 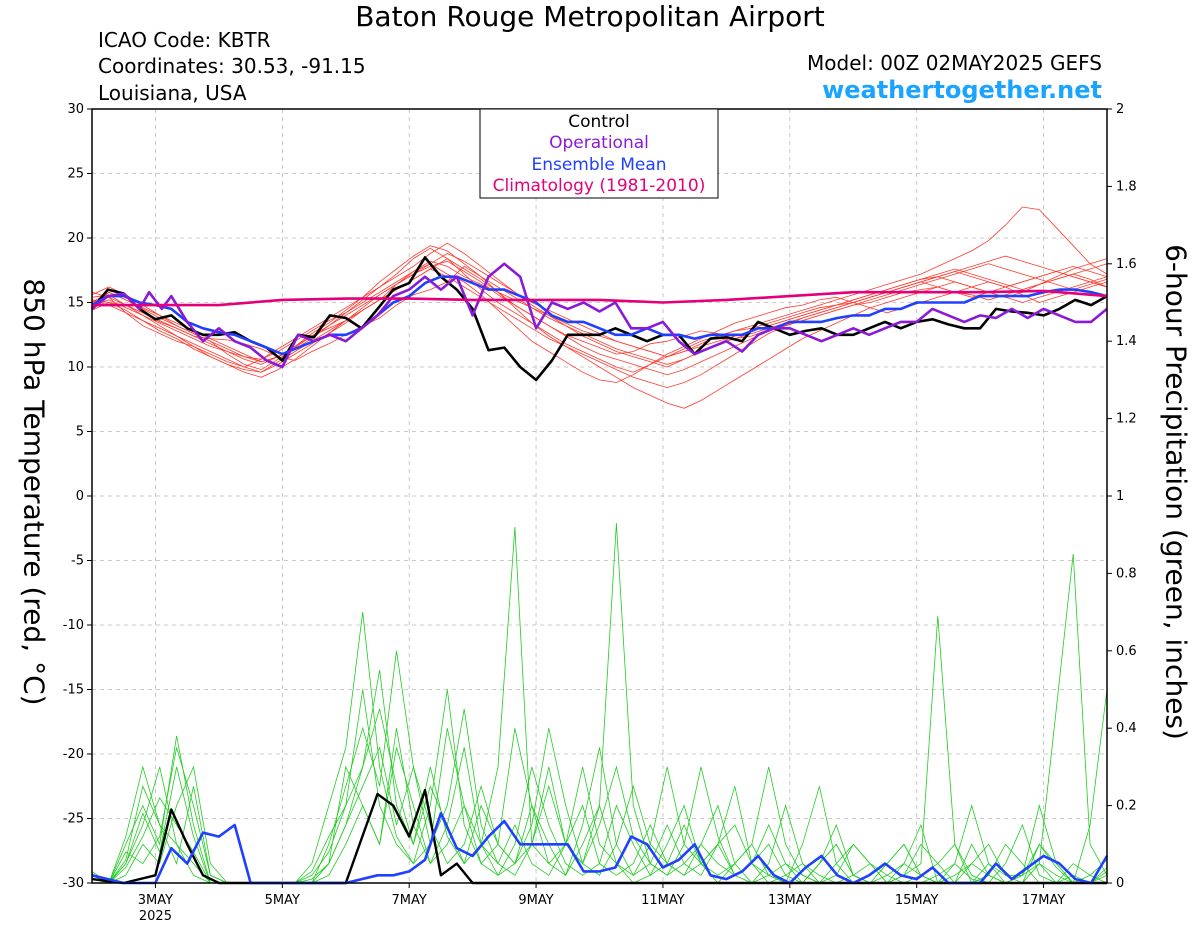 I want to click on x-tick-label: 7MAY, so click(x=409, y=900).